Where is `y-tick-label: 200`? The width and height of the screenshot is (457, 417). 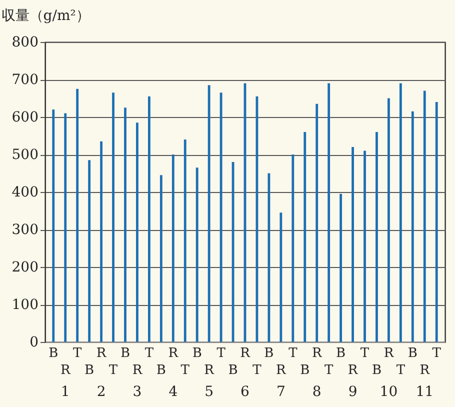
y-tick-label: 200 is located at coordinates (25, 268).